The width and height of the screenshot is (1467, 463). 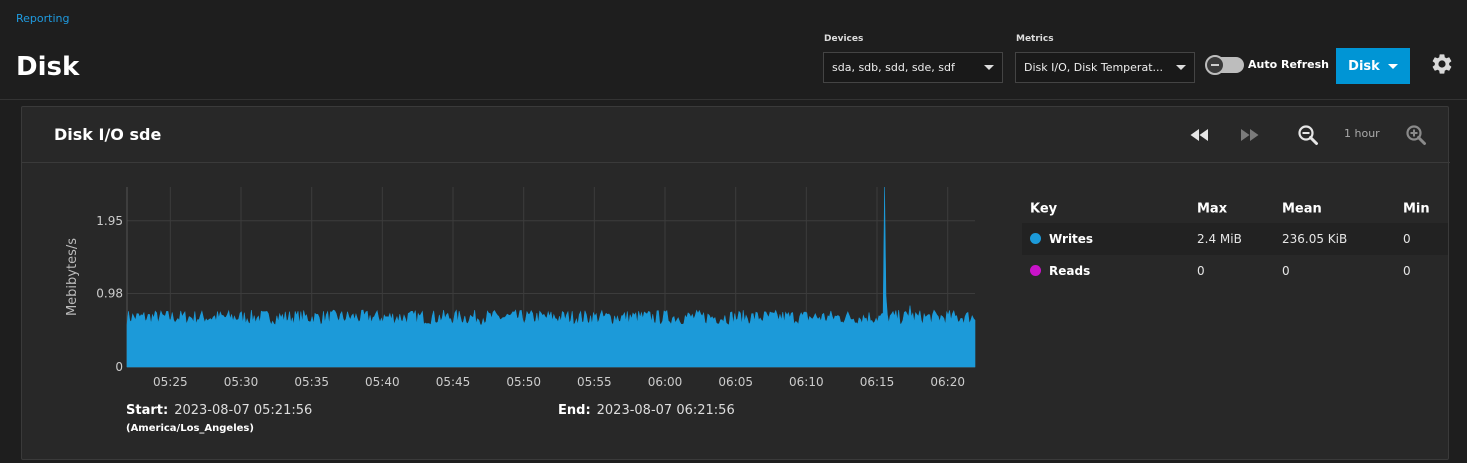 I want to click on gear-icon, so click(x=1442, y=64).